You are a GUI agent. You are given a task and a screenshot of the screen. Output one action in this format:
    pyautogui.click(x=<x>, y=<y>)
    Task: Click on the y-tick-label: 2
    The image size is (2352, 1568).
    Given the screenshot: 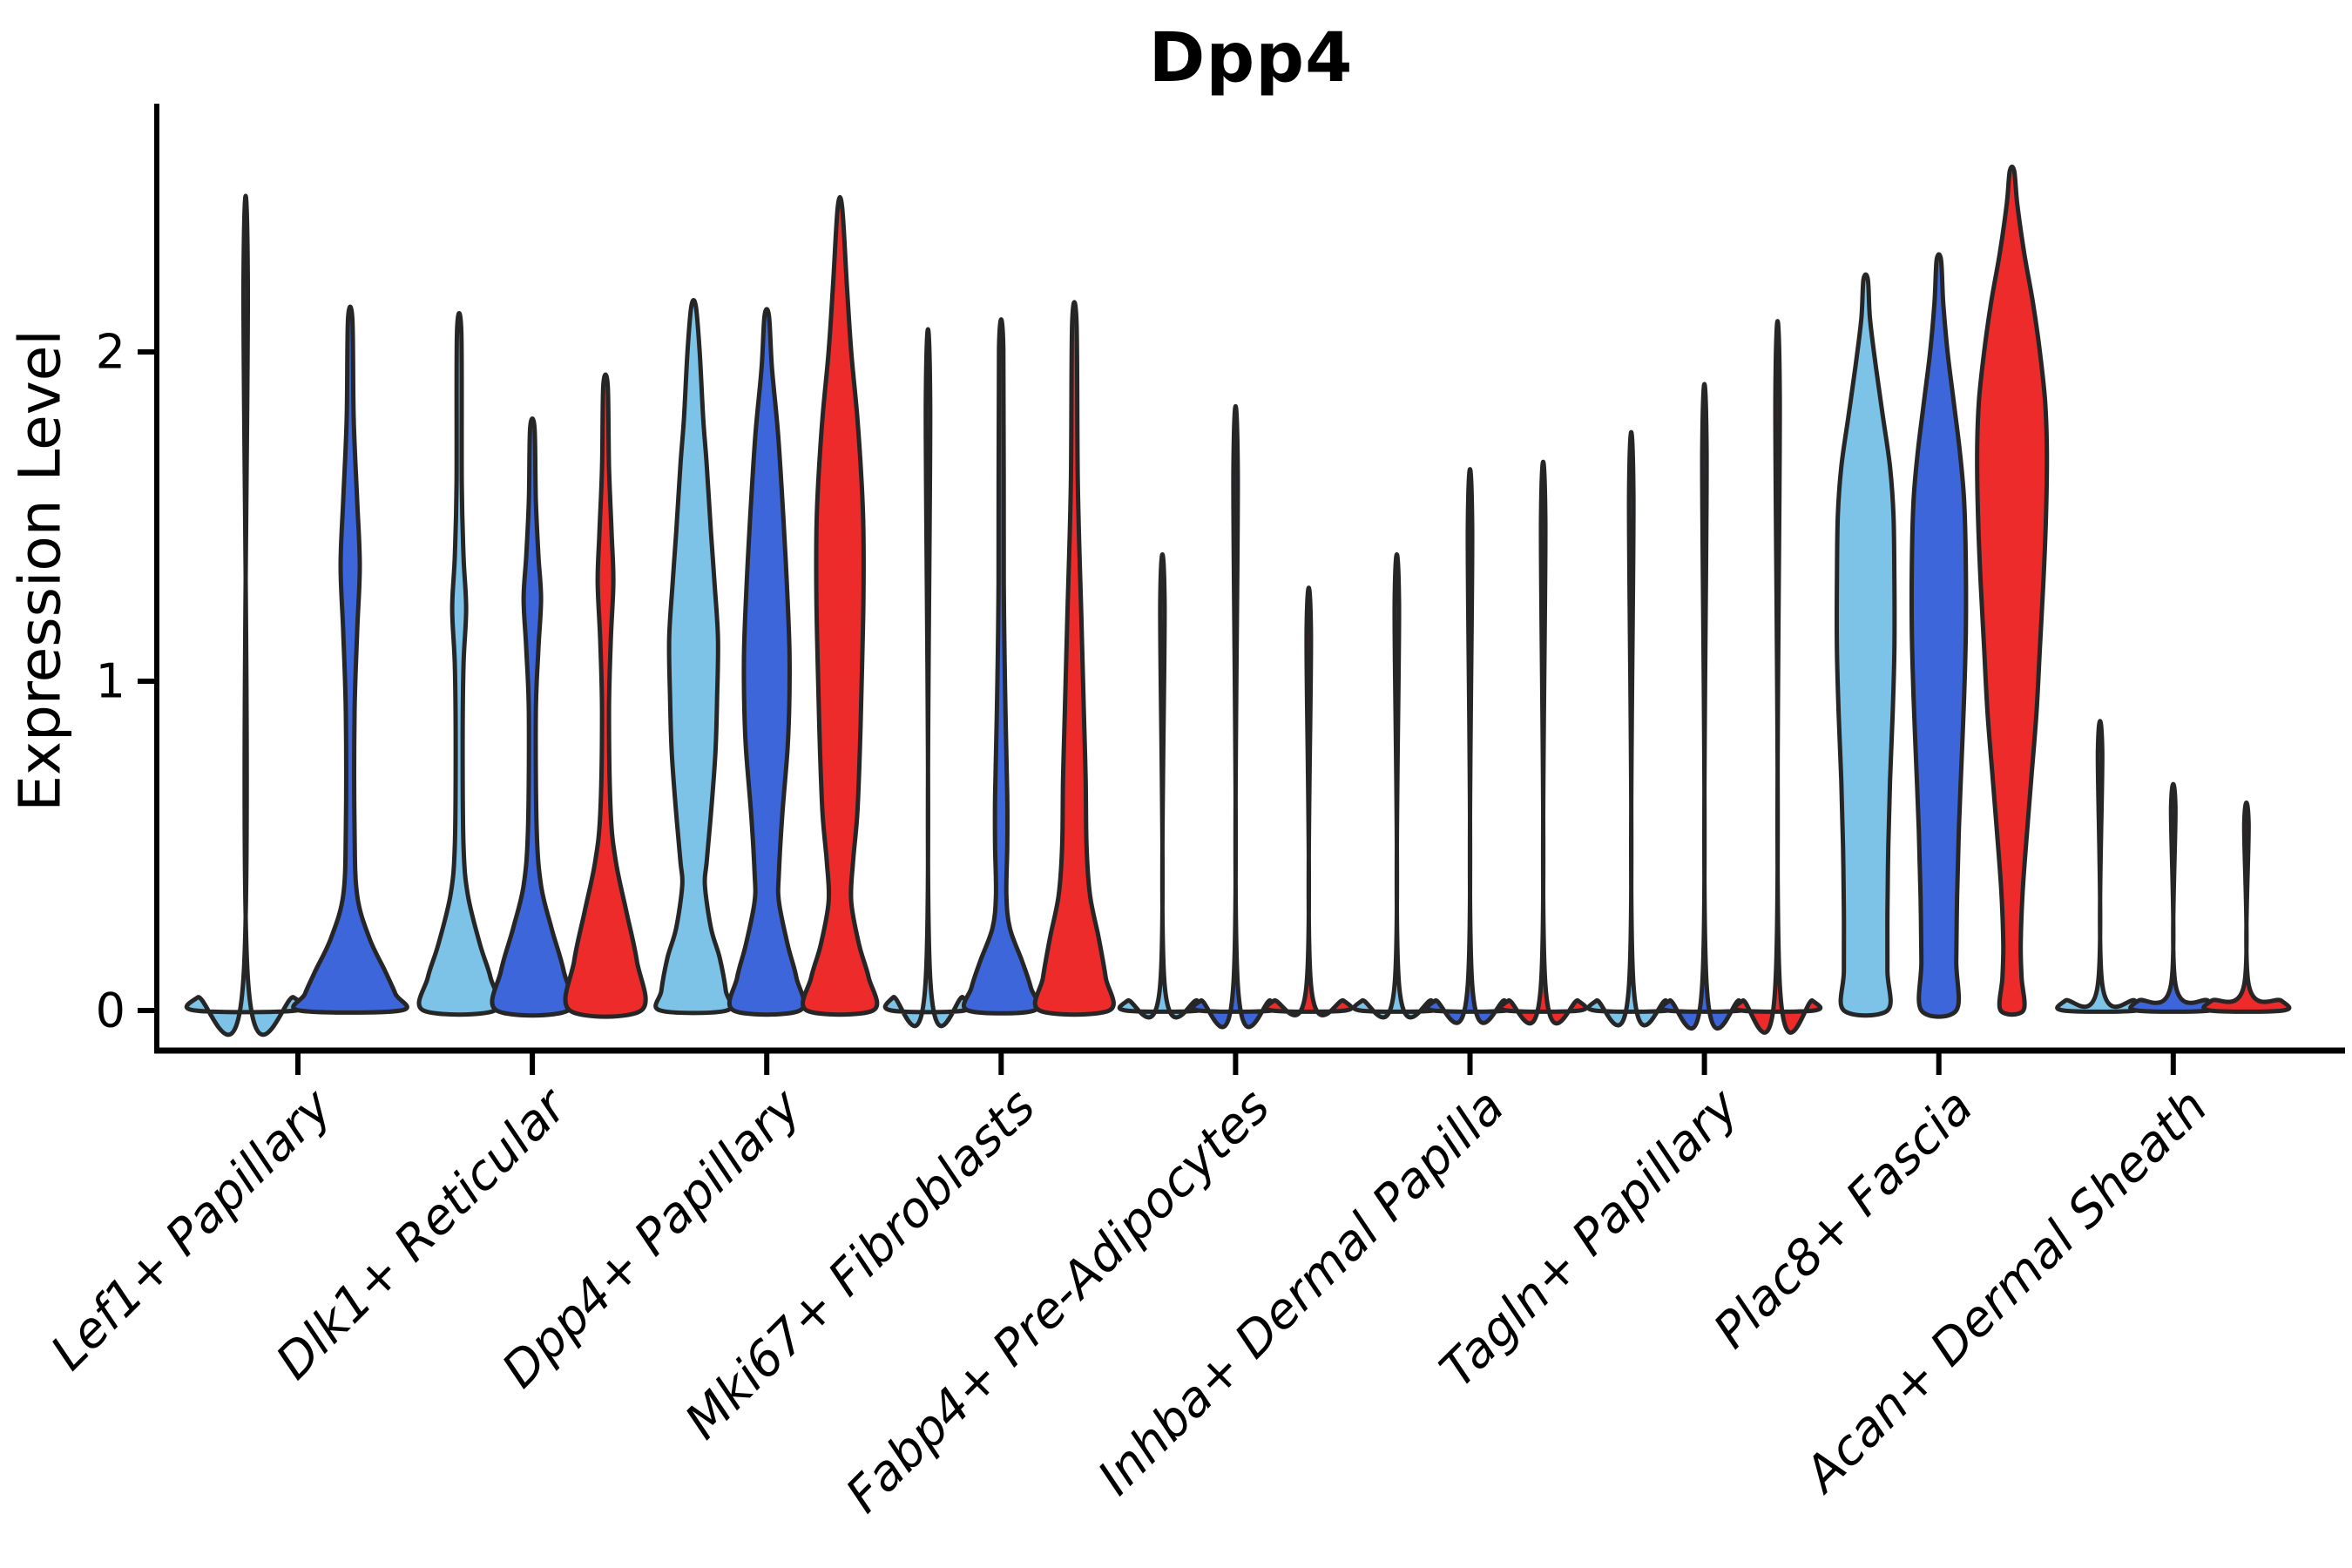 What is the action you would take?
    pyautogui.click(x=110, y=352)
    